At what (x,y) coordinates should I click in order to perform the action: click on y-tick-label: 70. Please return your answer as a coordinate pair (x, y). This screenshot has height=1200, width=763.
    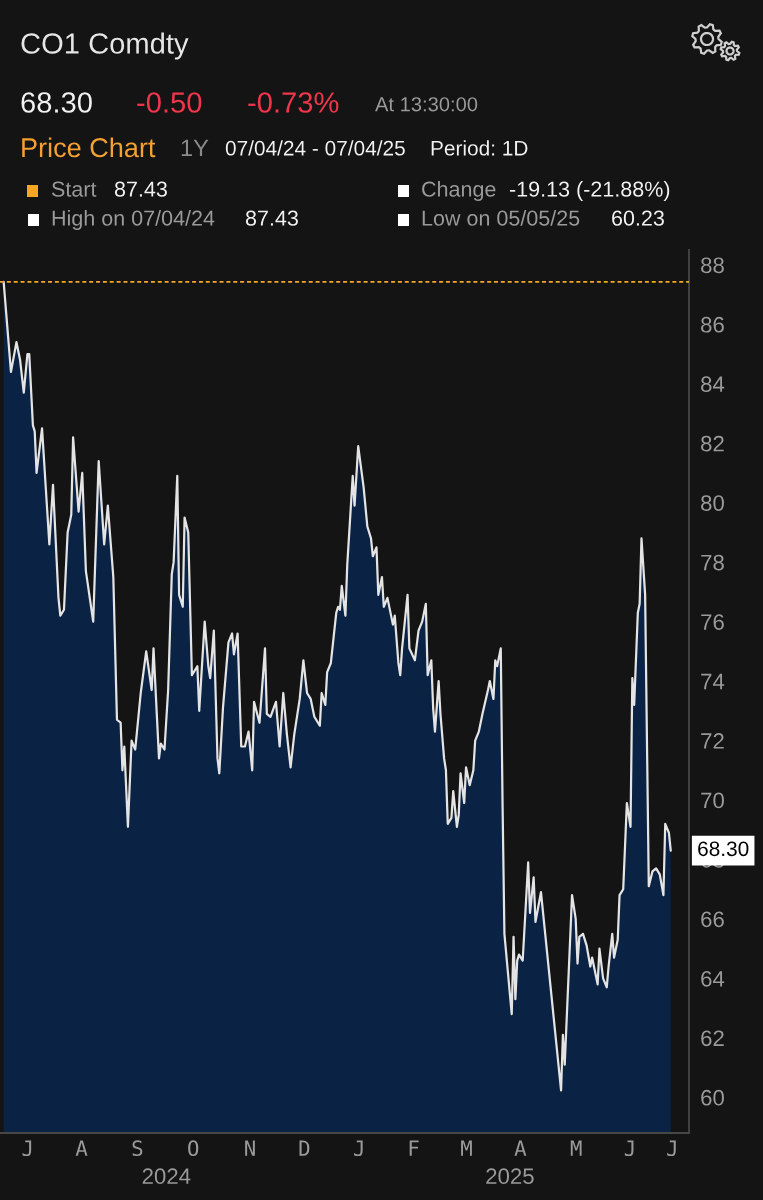
    Looking at the image, I should click on (712, 800).